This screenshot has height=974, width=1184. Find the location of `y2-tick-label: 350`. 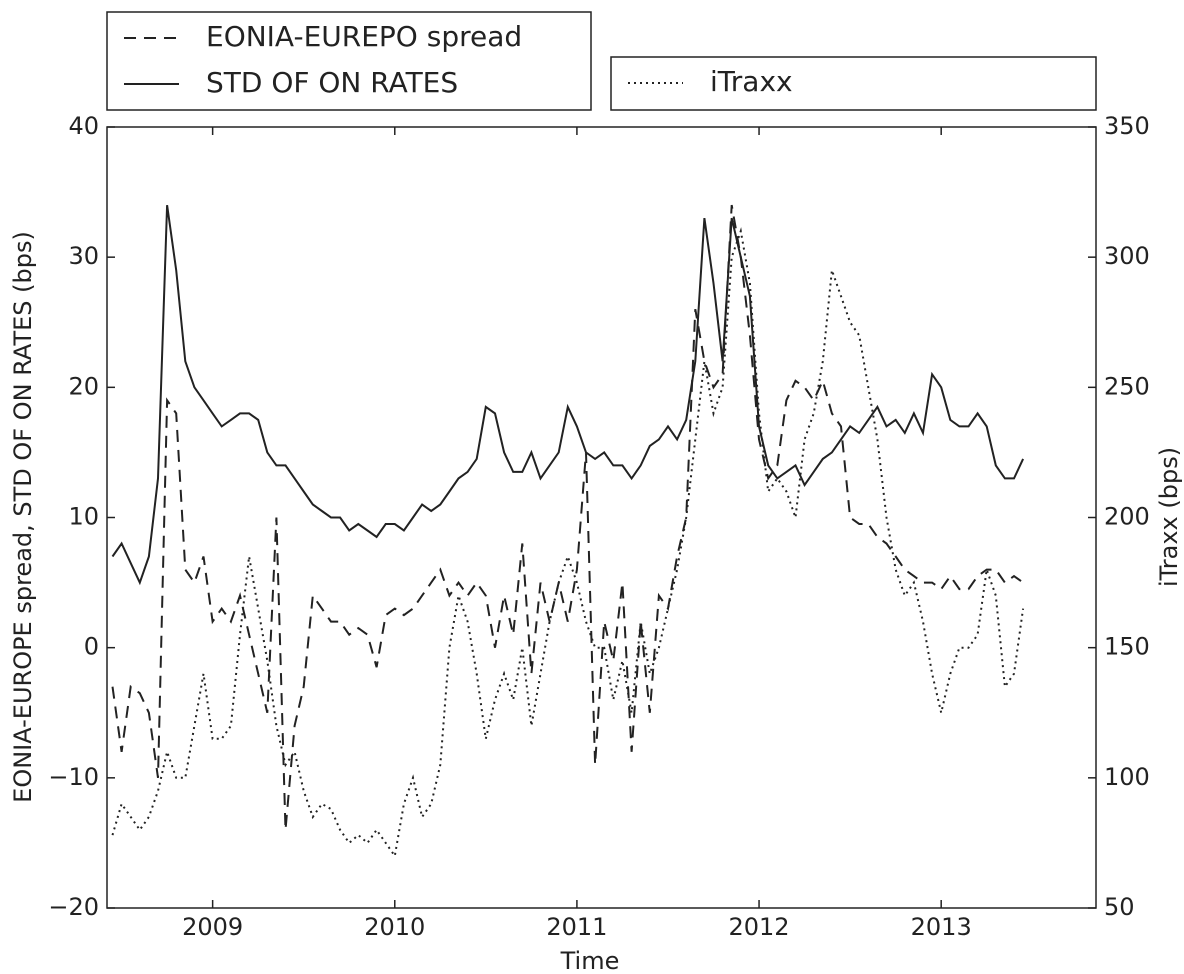

y2-tick-label: 350 is located at coordinates (1127, 126).